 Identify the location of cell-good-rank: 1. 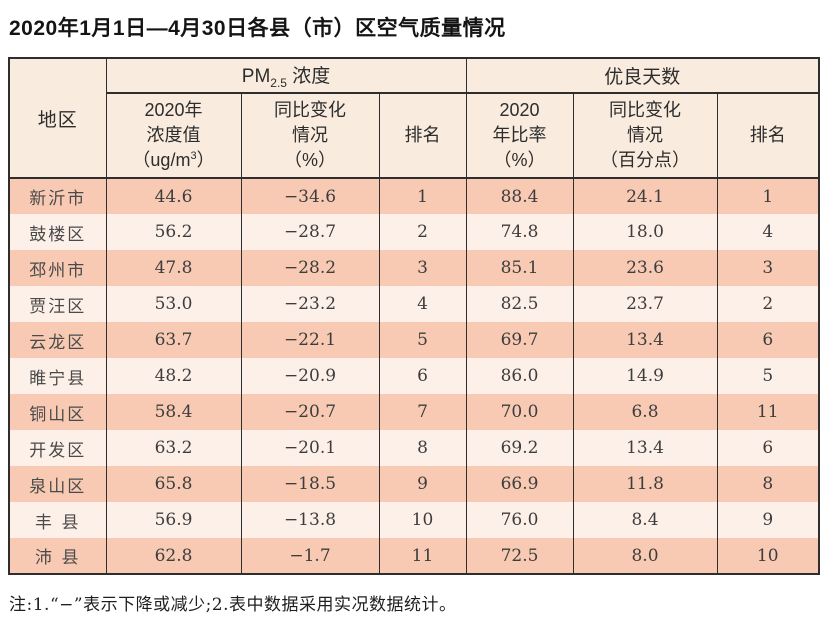
(768, 196).